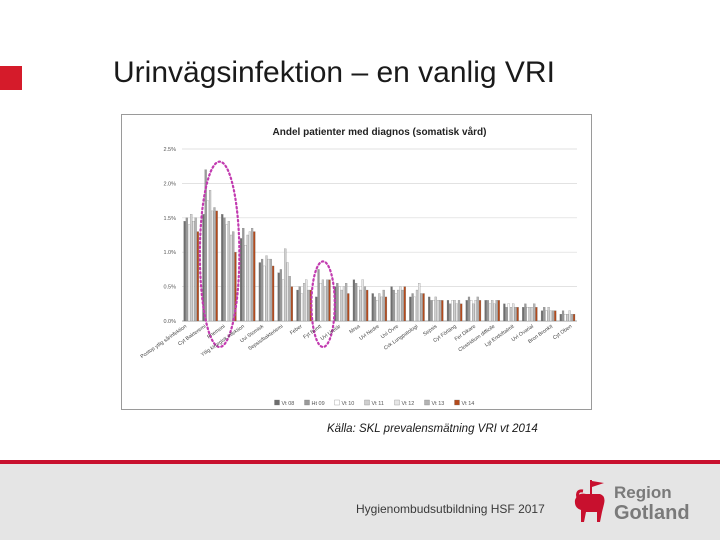 This screenshot has width=720, height=540. I want to click on logo-text-gotland: Gotland, so click(652, 513).